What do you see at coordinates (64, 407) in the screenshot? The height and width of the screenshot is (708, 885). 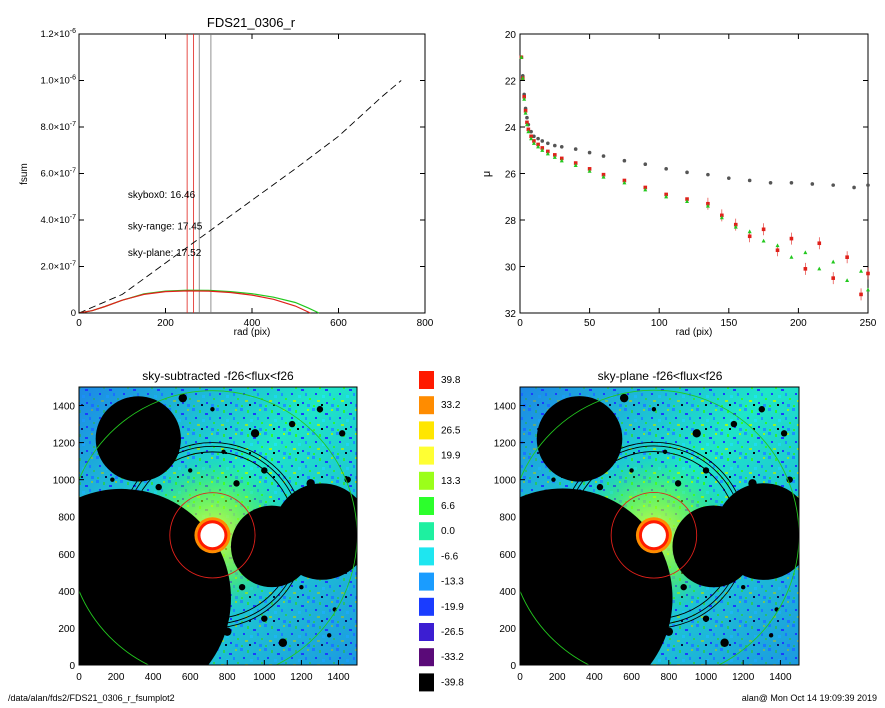 I see `sky-subtracted-y-tick-label: 1400` at bounding box center [64, 407].